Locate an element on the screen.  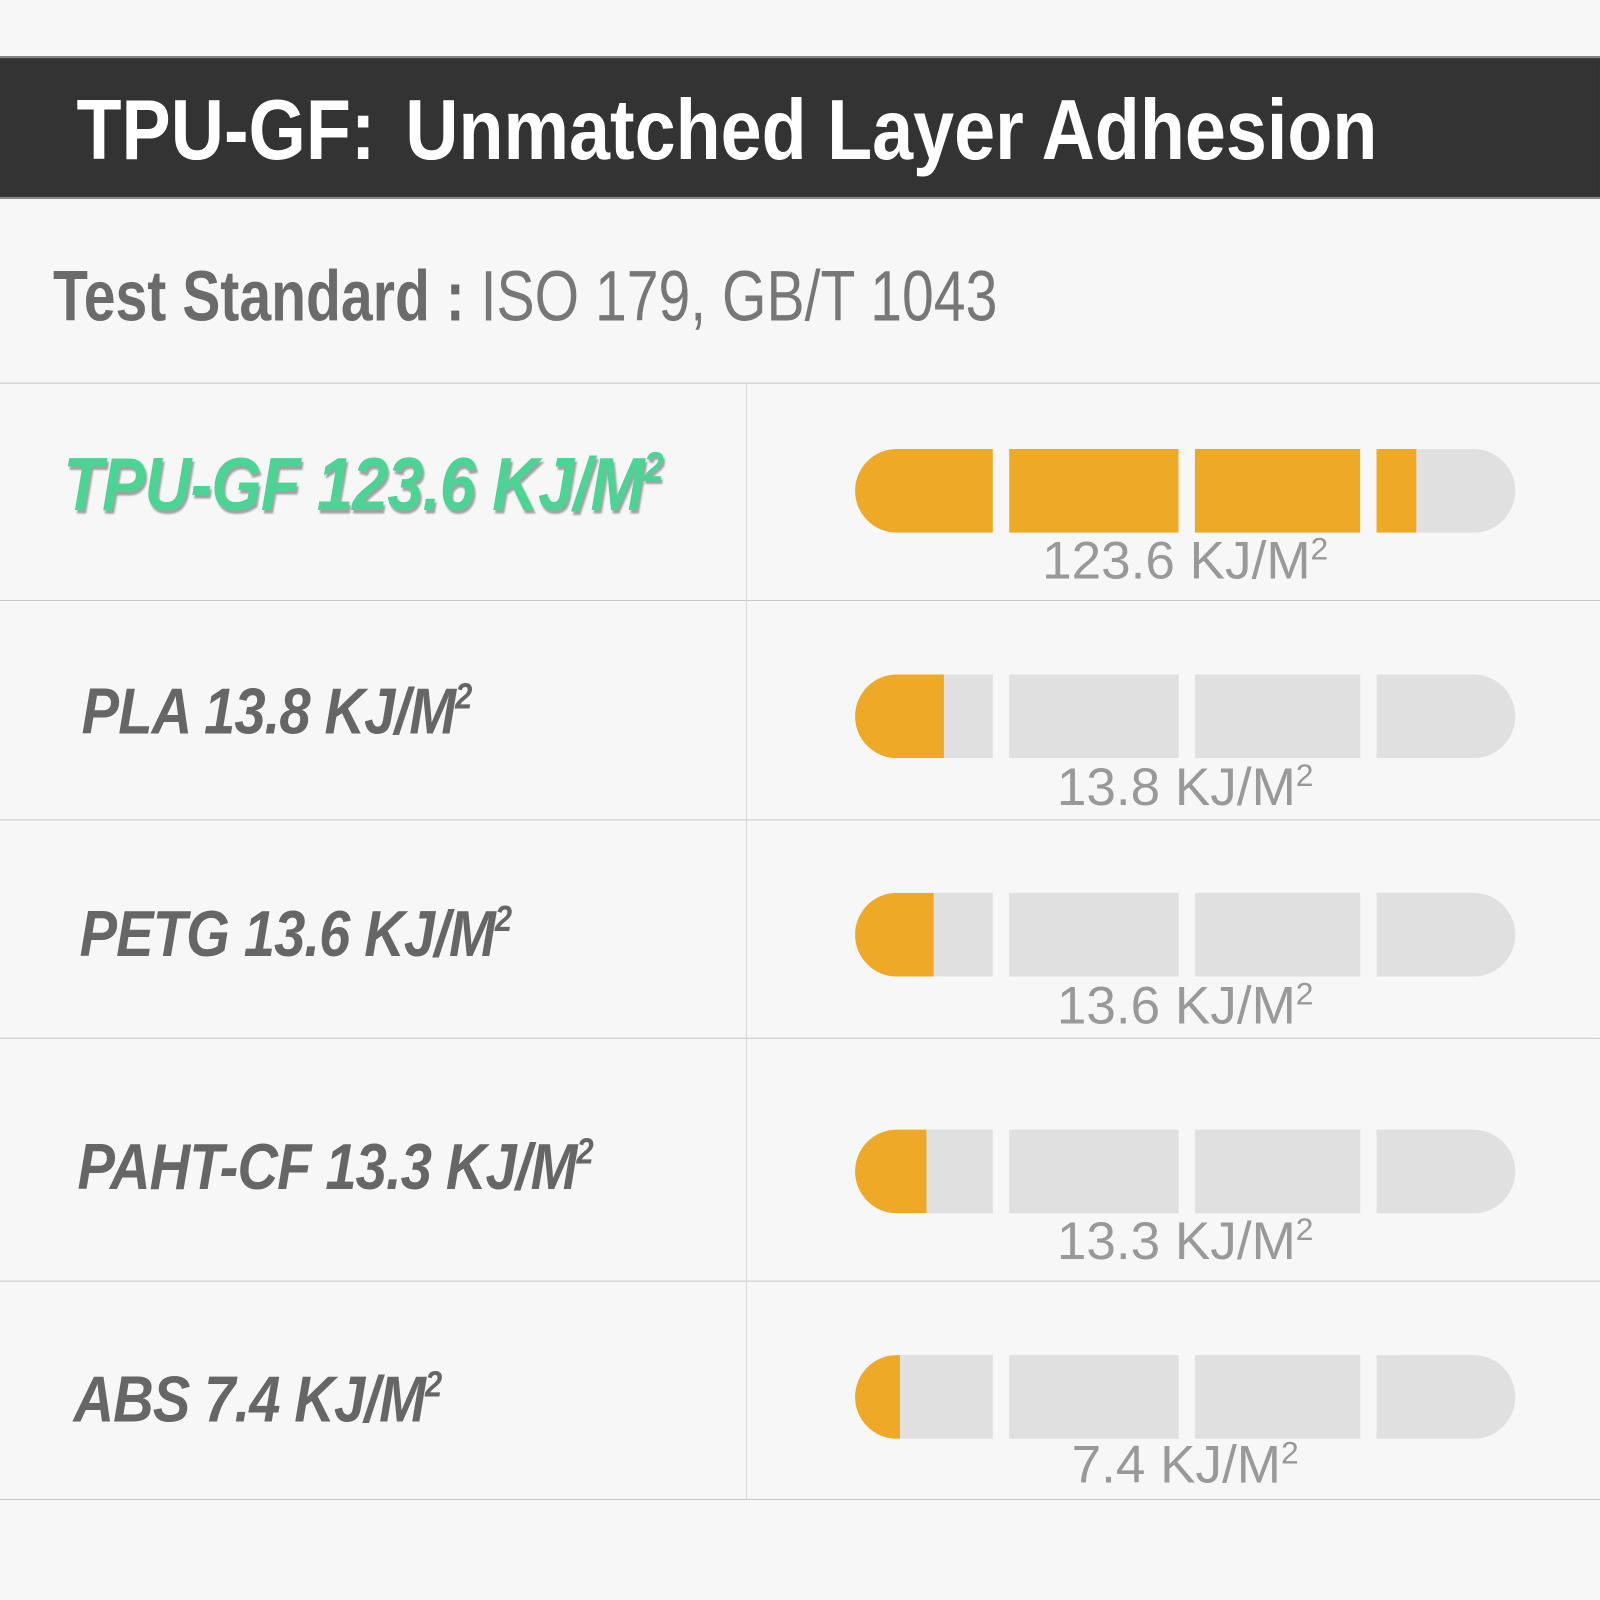
row-label-pla: PLA 13.8 KJ/M2 is located at coordinates (277, 711).